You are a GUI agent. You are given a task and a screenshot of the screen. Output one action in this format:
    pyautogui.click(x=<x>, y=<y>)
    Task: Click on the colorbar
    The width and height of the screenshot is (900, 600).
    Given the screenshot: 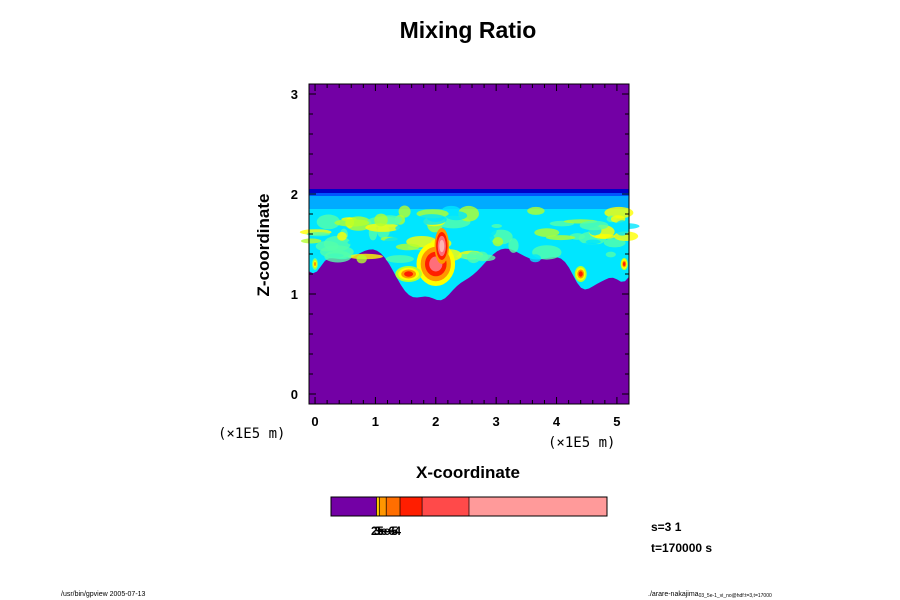 What is the action you would take?
    pyautogui.click(x=469, y=506)
    